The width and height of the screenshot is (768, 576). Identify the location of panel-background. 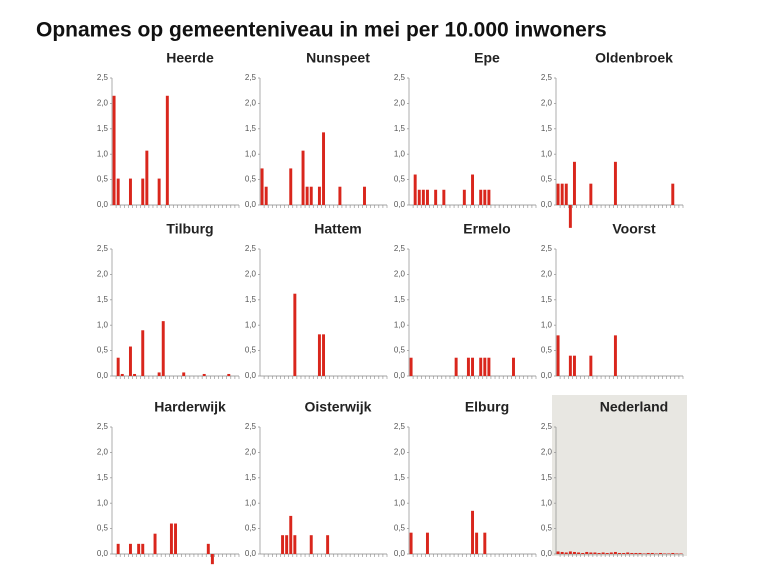
(619, 475).